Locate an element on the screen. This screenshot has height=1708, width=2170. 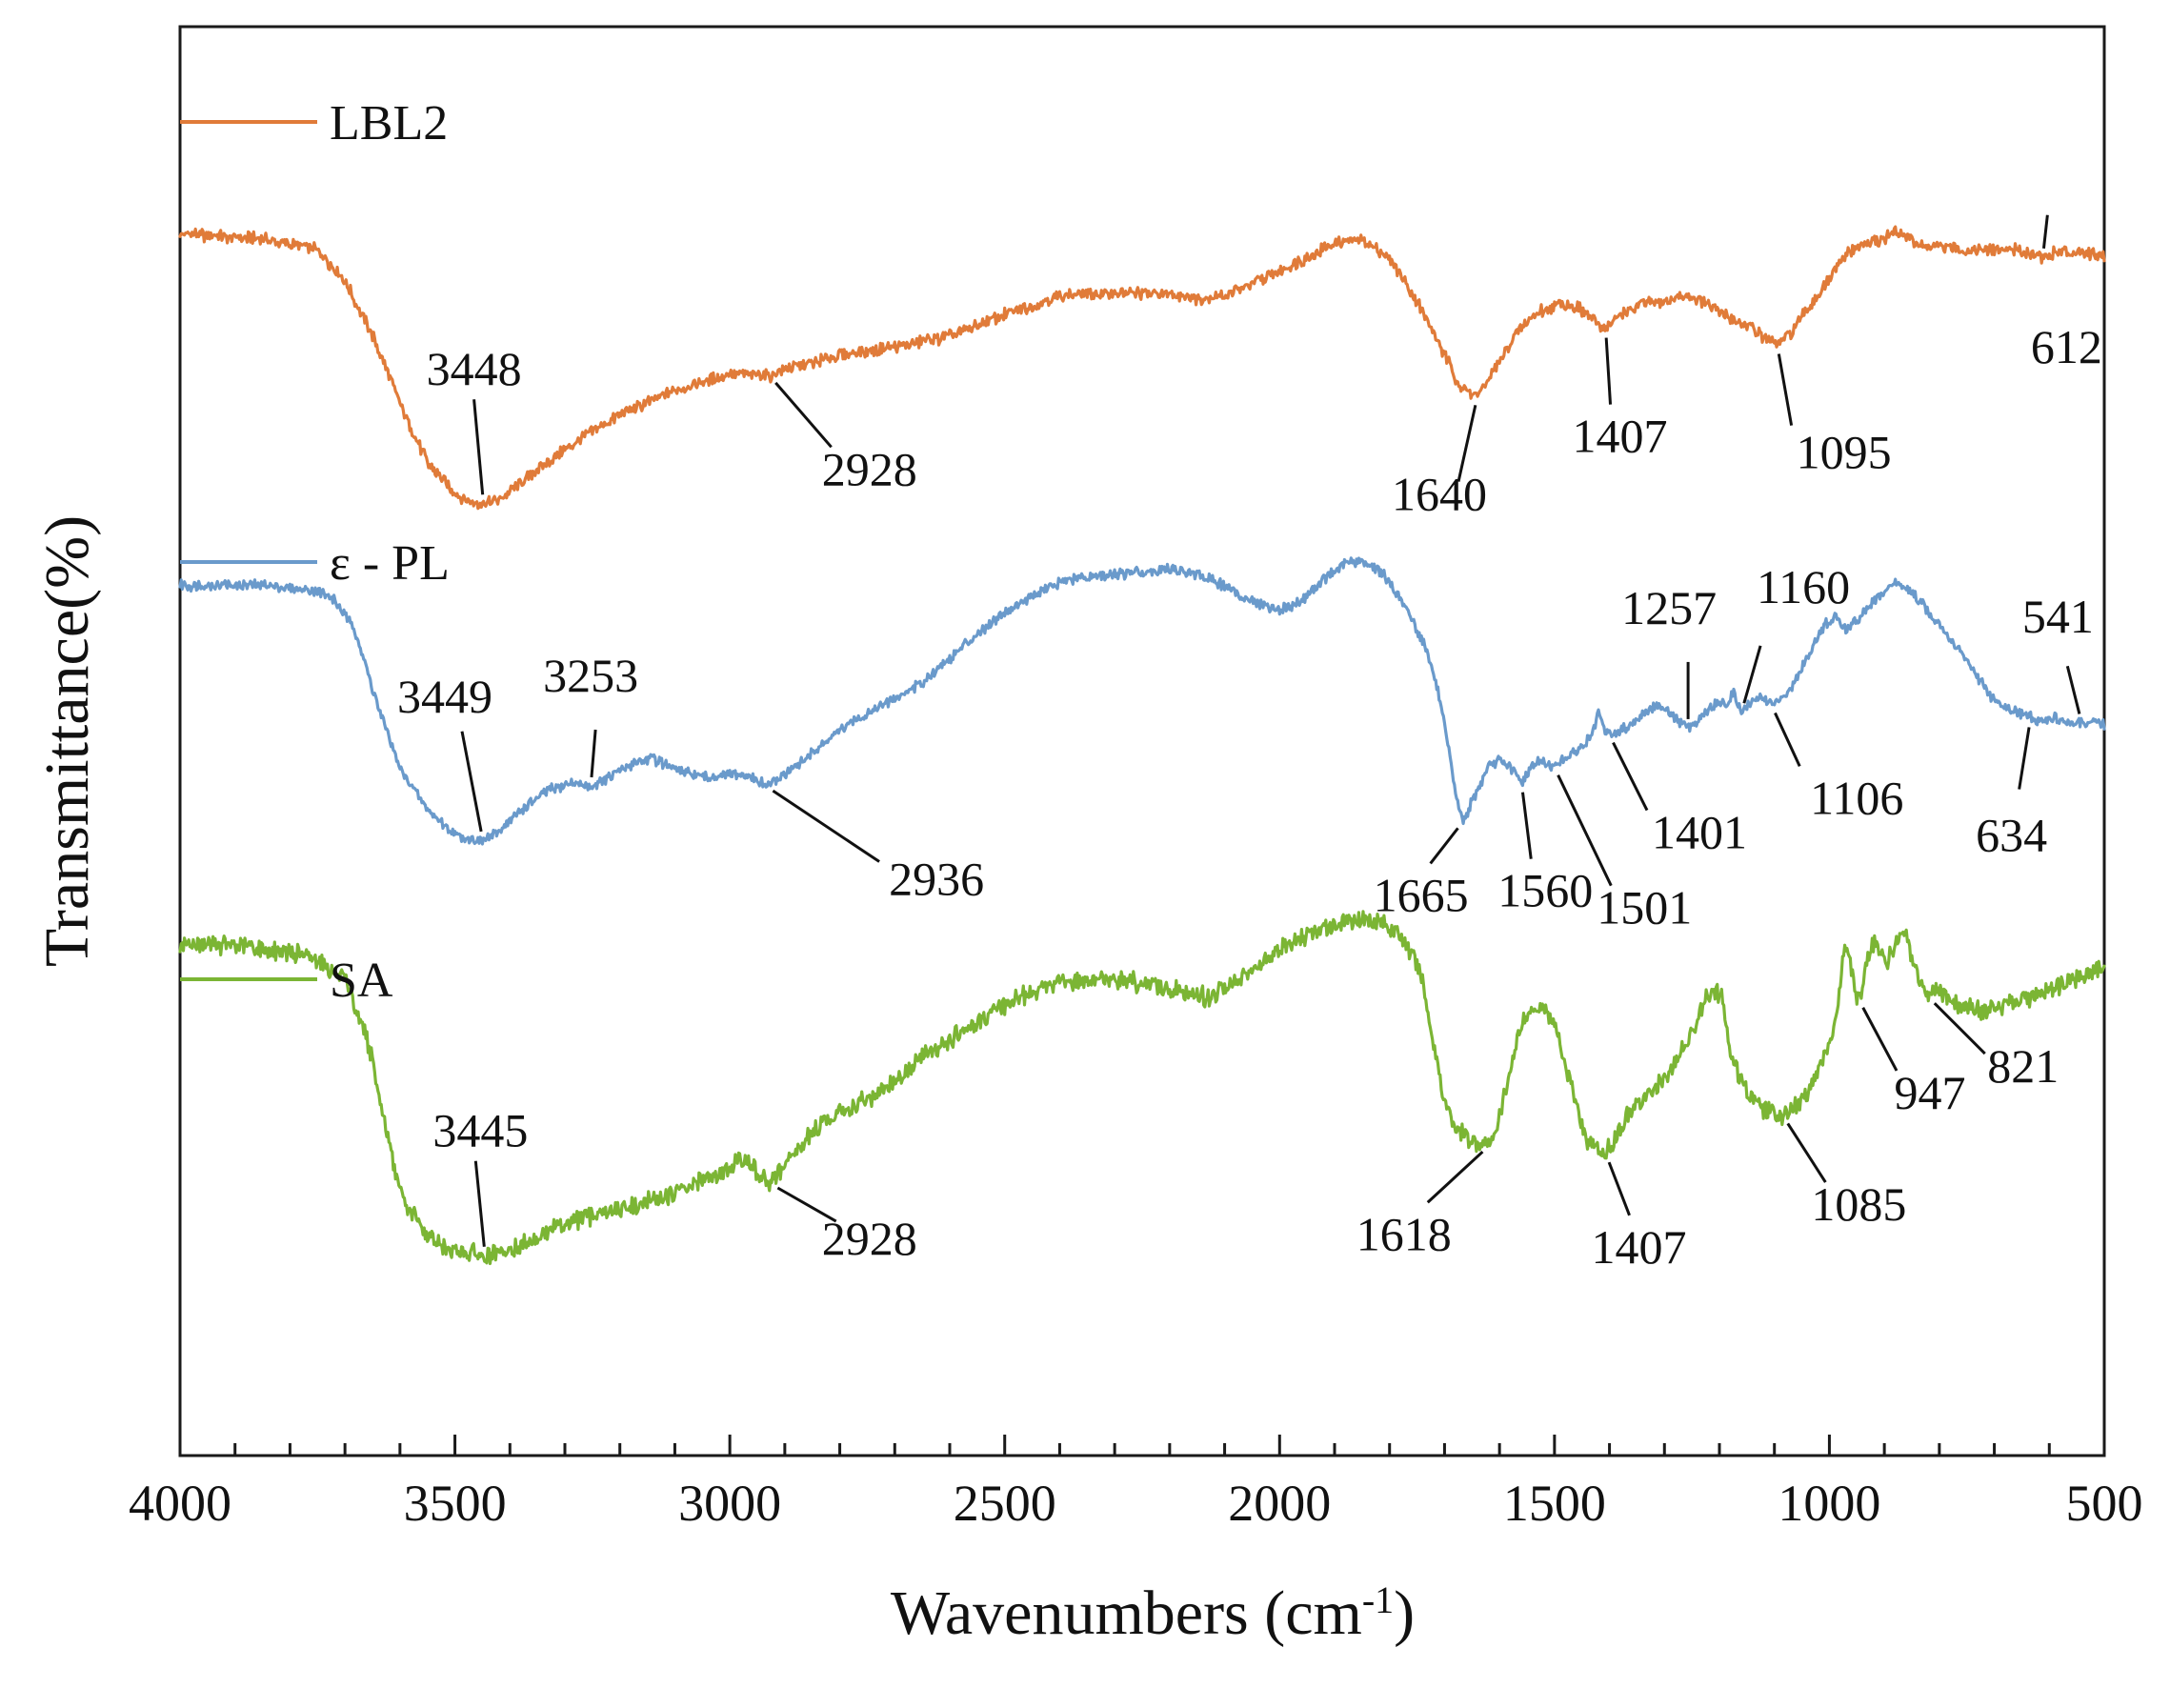
x-axis-ticks: 4000 3500 3000 2500 2000 1500 1000 500 is located at coordinates (1136, 1484).